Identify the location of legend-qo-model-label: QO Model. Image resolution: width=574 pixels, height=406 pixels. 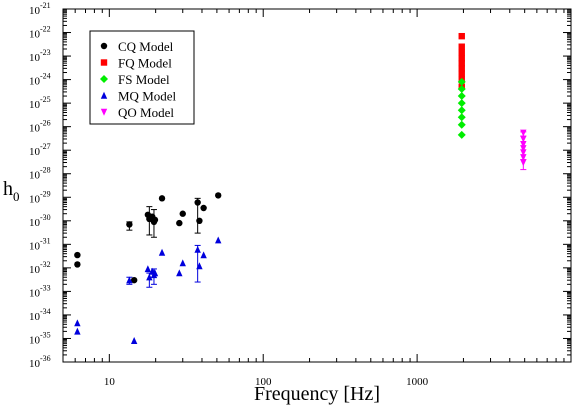
(146, 112).